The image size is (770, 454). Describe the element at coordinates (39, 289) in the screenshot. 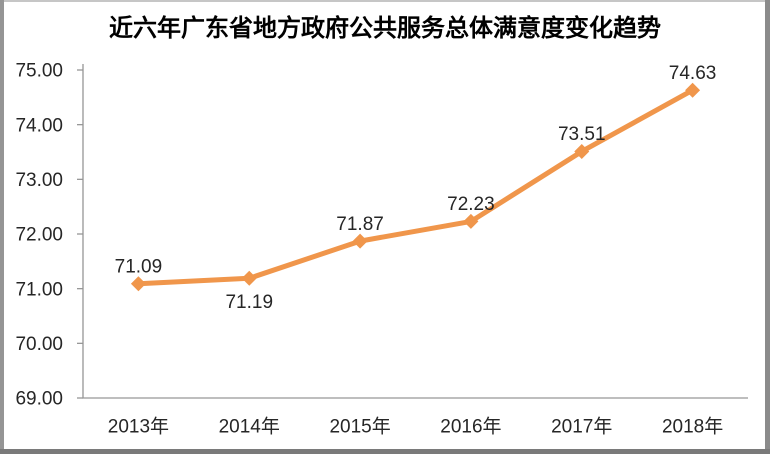

I see `y-axis-tick-label: 71.00` at that location.